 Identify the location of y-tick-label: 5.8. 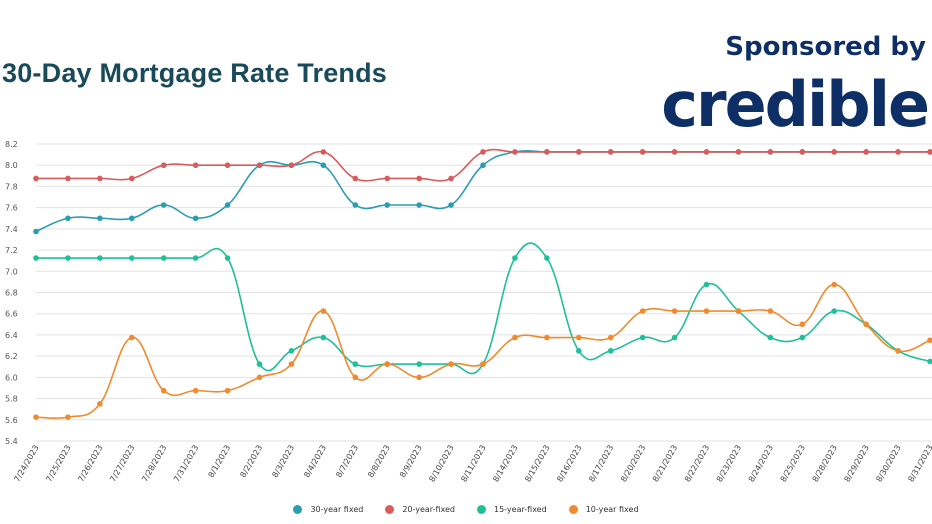
(11, 399).